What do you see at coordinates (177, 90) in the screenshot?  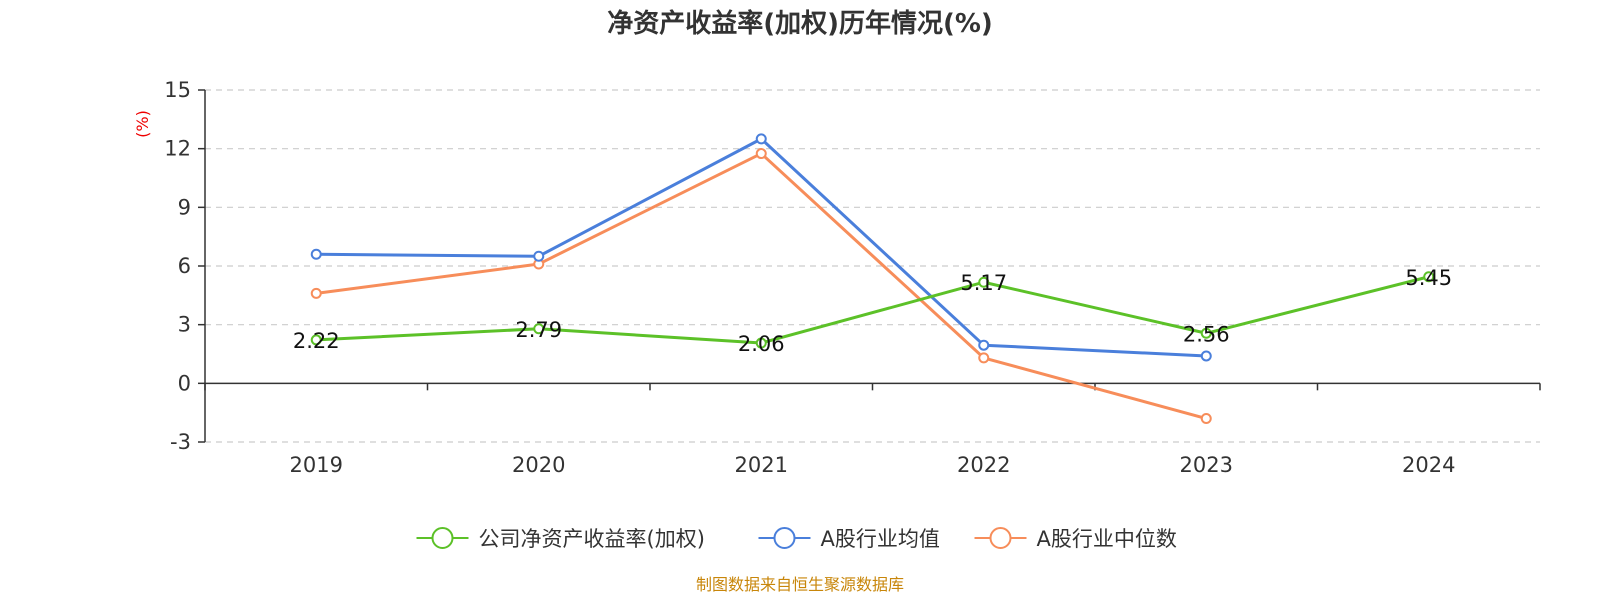 I see `y-tick-label: 15` at bounding box center [177, 90].